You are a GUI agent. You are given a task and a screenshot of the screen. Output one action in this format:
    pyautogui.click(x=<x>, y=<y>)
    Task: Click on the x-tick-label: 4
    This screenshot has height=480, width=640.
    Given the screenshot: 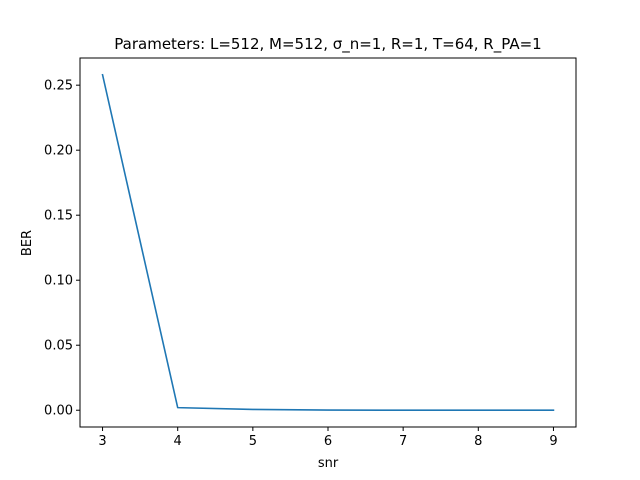 What is the action you would take?
    pyautogui.click(x=178, y=441)
    